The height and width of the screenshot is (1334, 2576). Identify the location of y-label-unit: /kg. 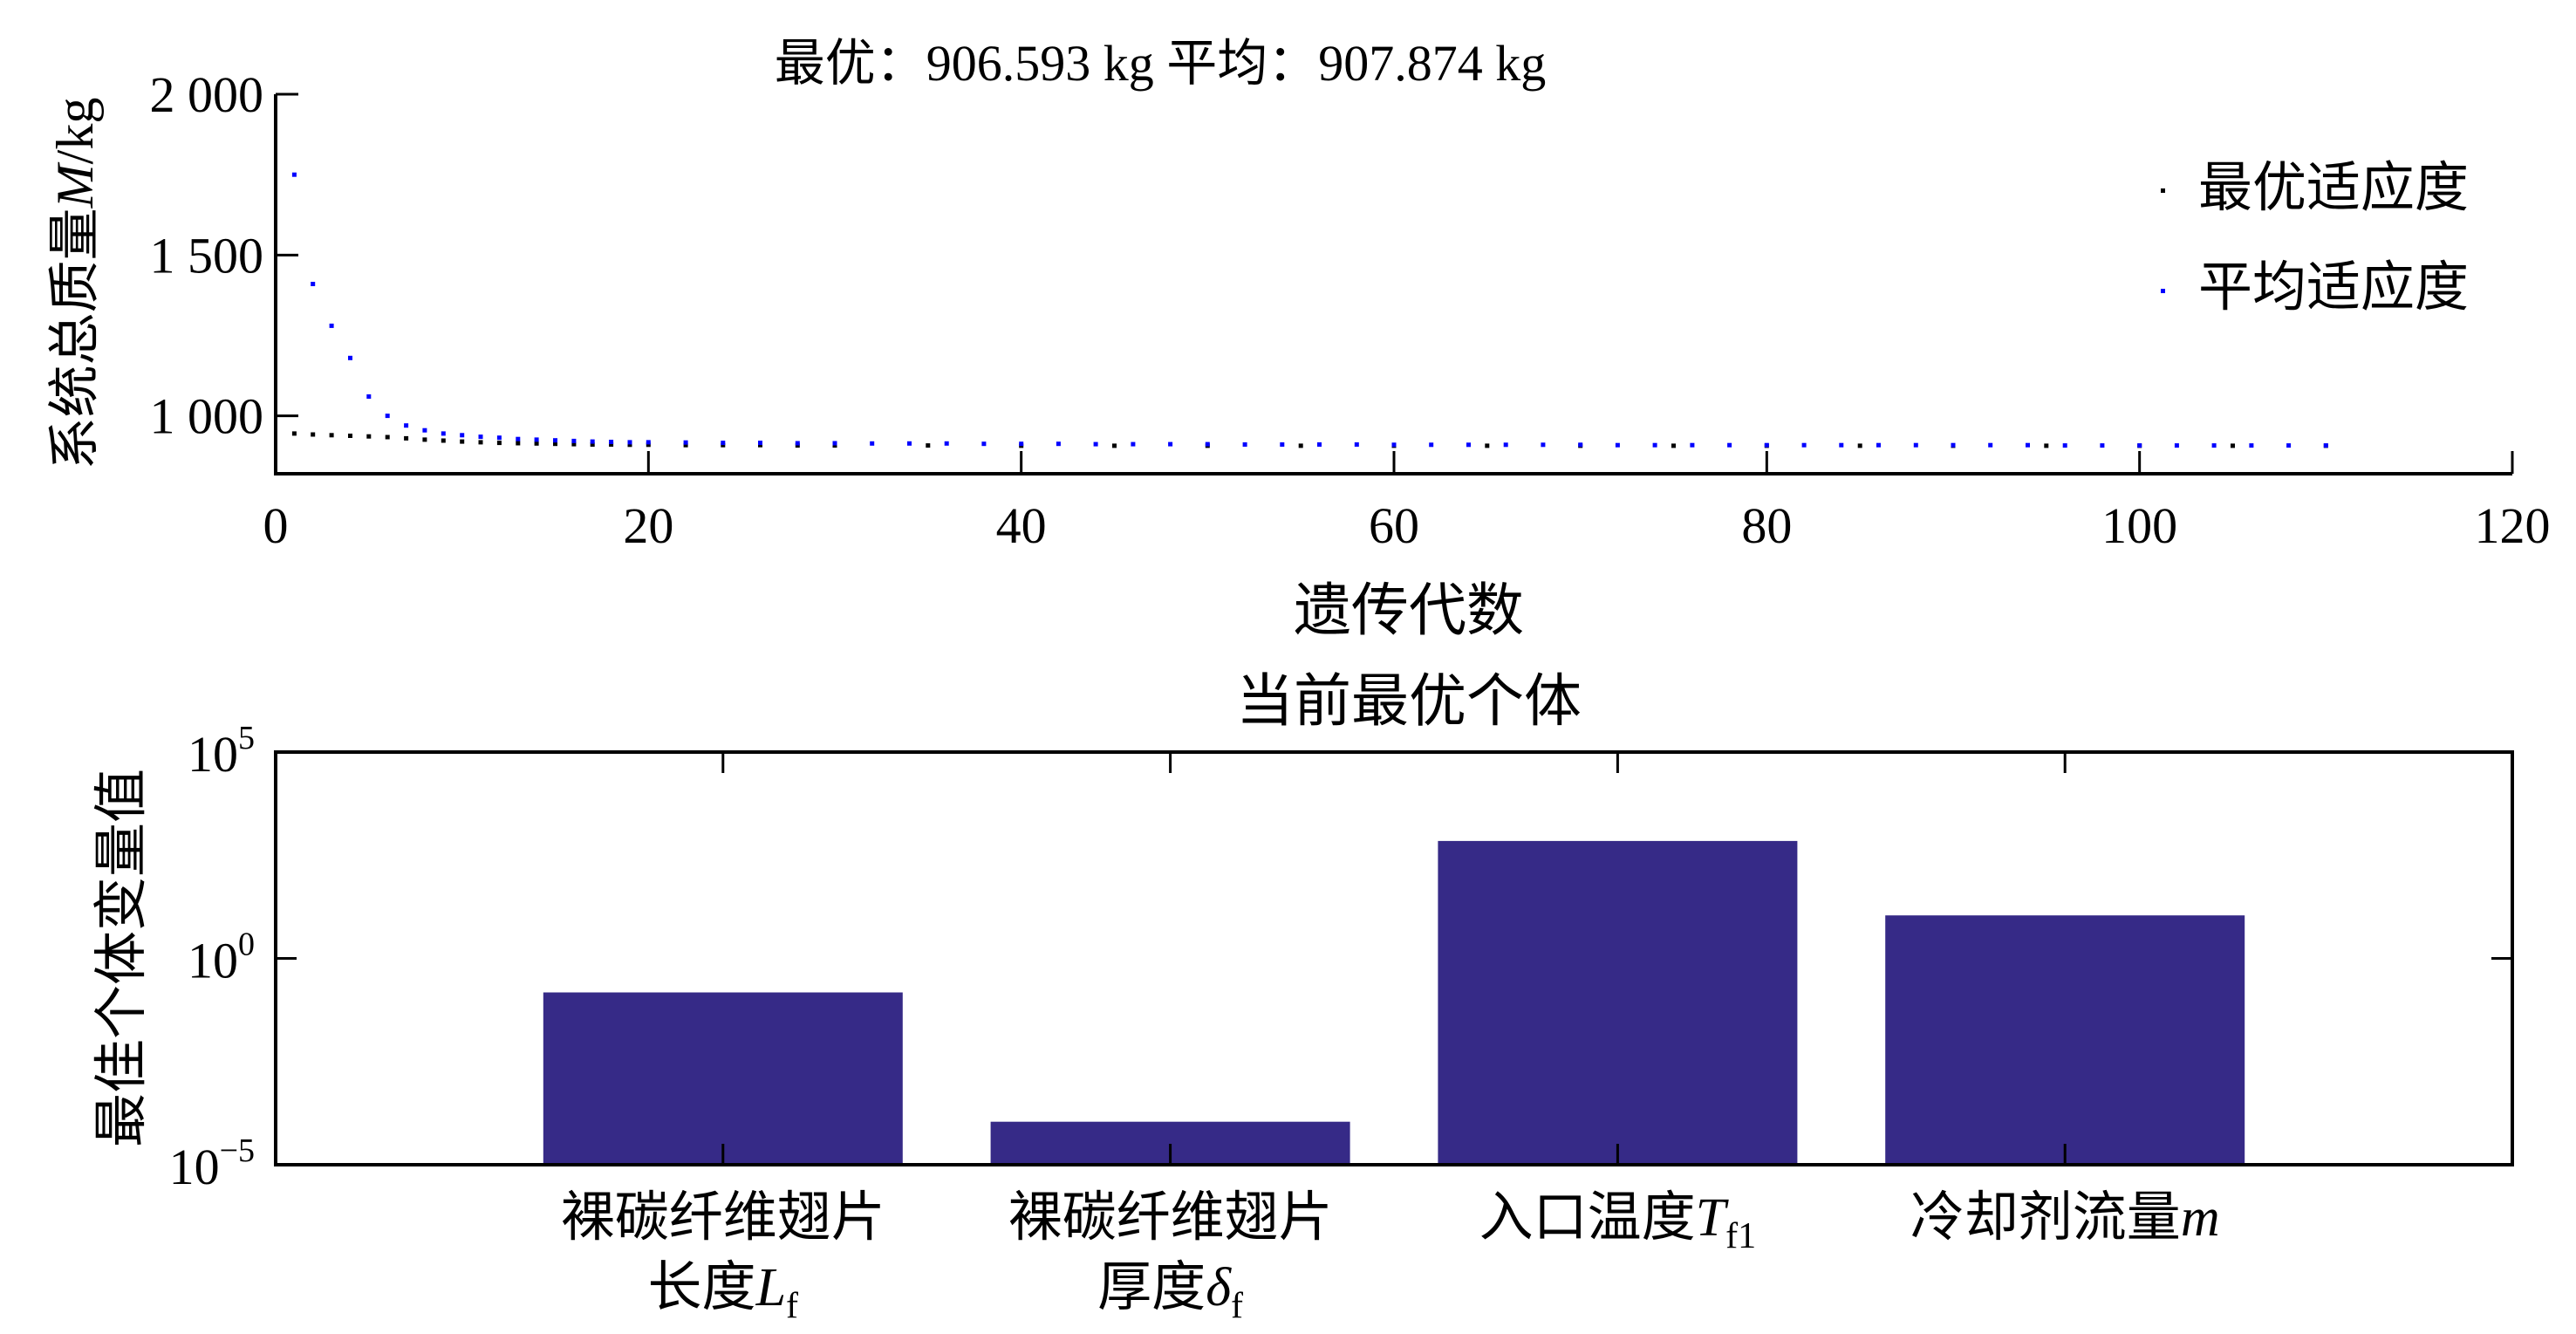
(75, 131).